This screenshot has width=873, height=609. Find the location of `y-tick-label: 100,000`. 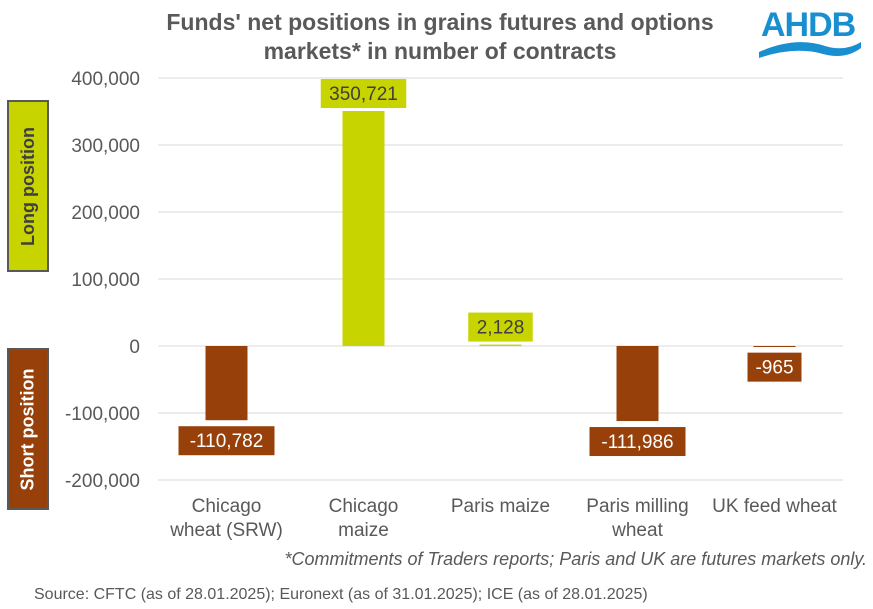

y-tick-label: 100,000 is located at coordinates (105, 280).